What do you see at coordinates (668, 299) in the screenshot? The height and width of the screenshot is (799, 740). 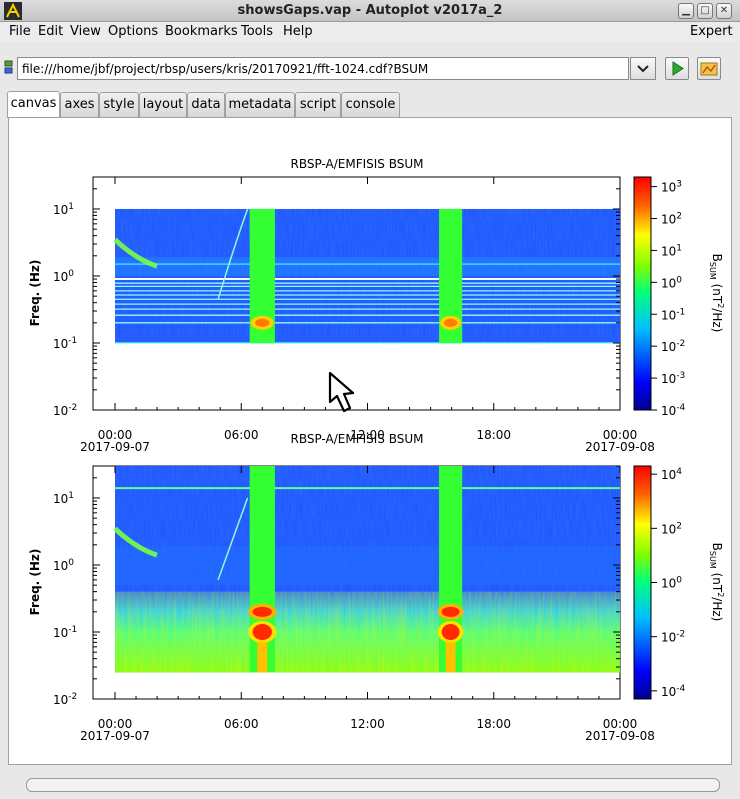 I see `panel-1-colorbar-ticks: 10-4 10-3 10-2 10-1 100 101 102 103` at bounding box center [668, 299].